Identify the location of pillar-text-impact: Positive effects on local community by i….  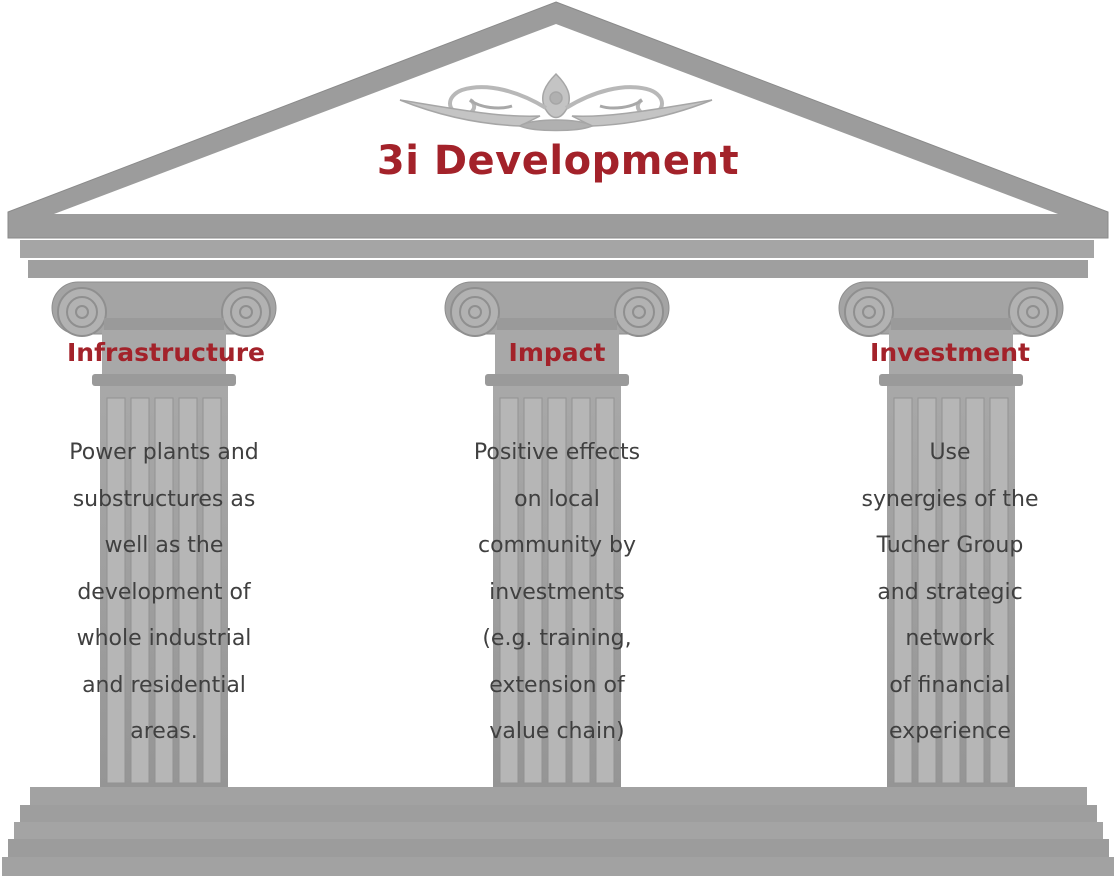
(557, 592).